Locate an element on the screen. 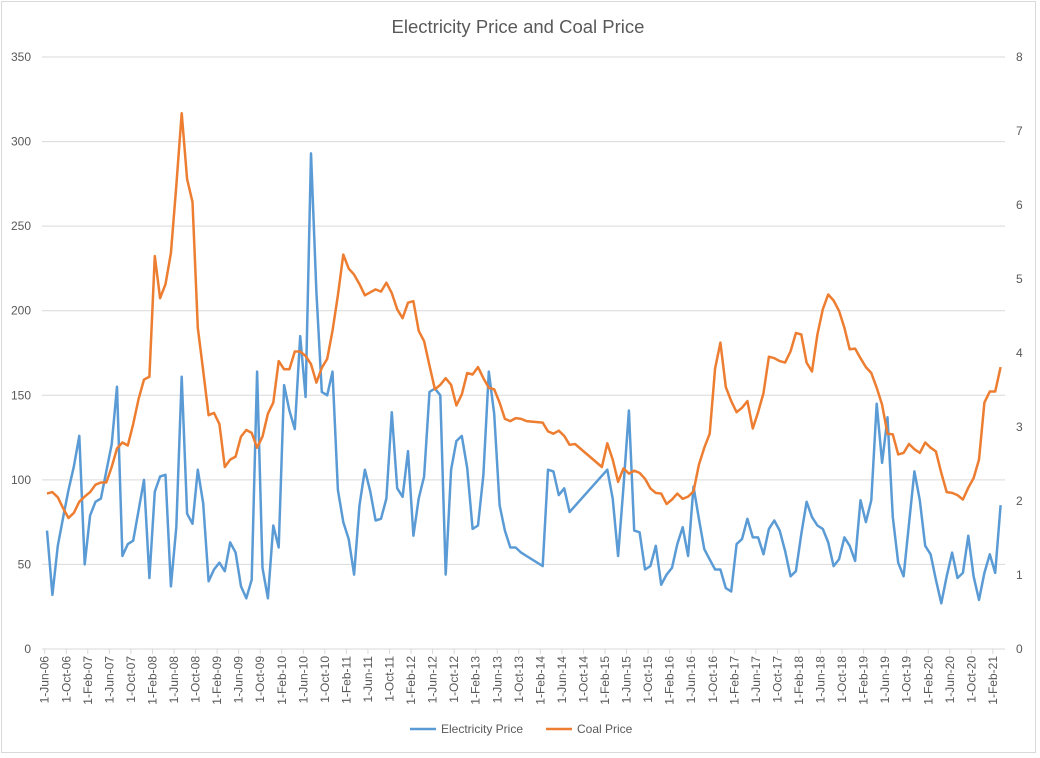  left-y-axis: 0 50 100 150 200 250 300 350 is located at coordinates (21, 353).